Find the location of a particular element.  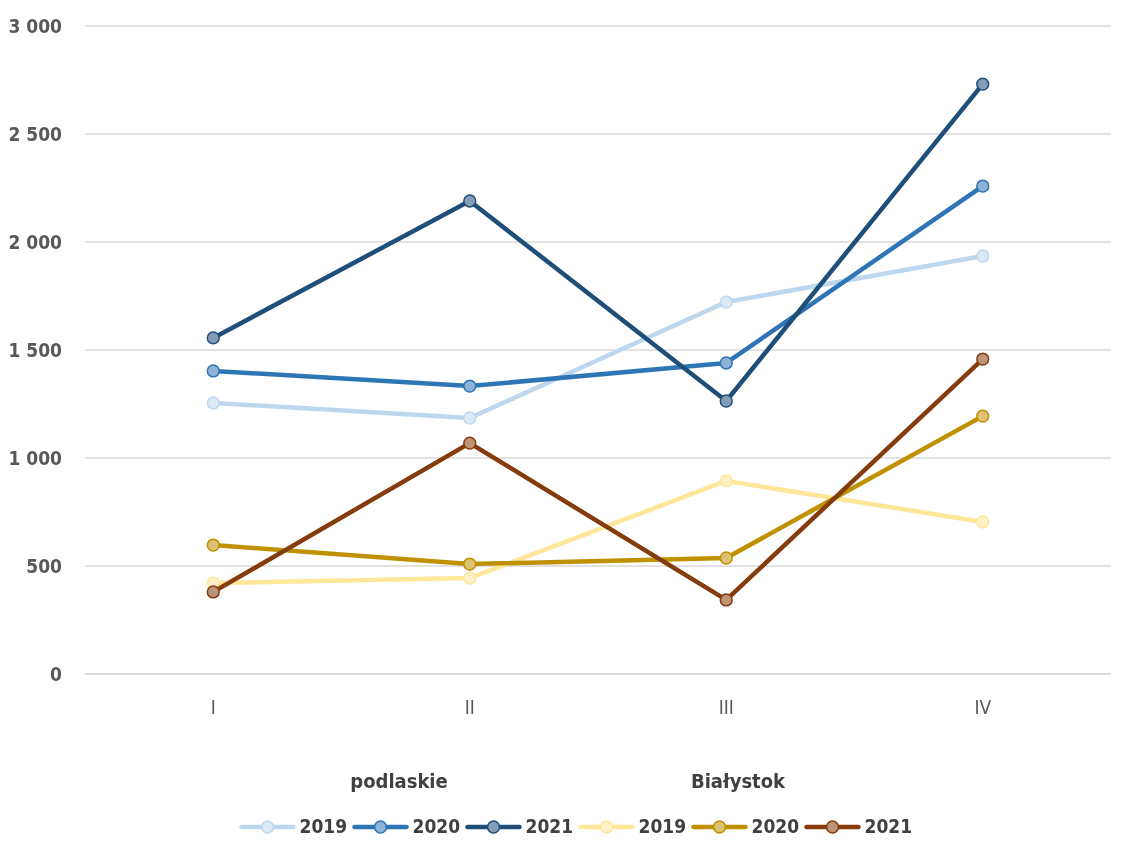

text: podlaskie is located at coordinates (399, 781).